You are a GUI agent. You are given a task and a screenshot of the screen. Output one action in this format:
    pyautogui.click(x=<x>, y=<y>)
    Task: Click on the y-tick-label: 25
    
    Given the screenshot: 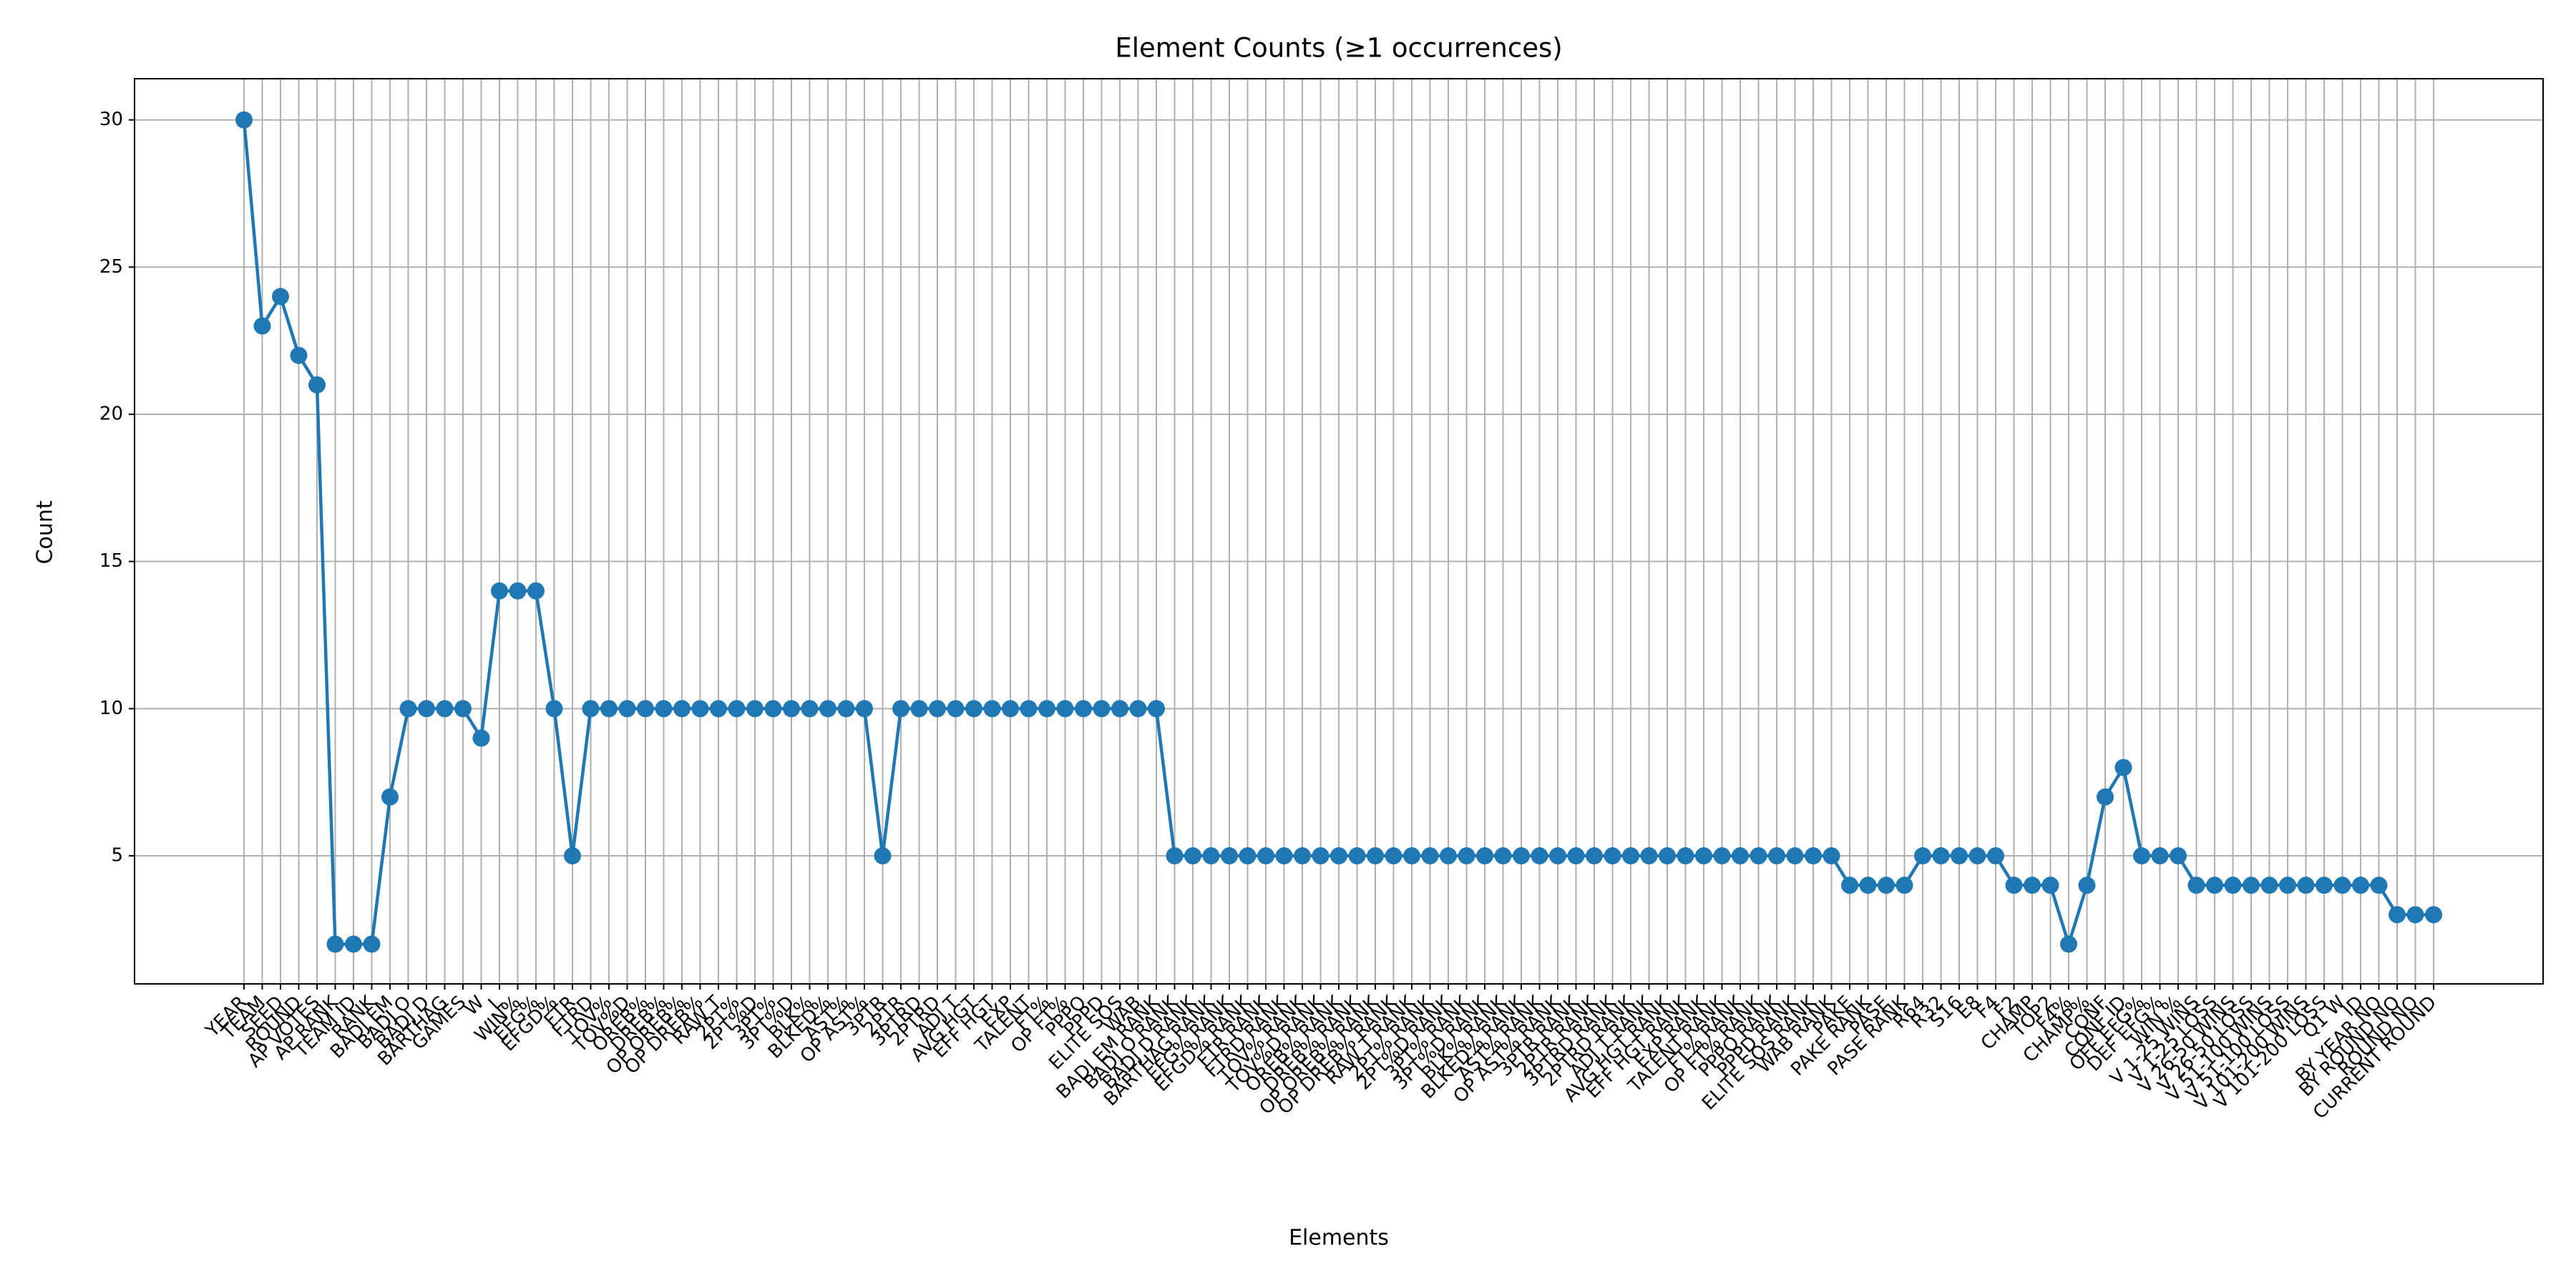 What is the action you would take?
    pyautogui.click(x=111, y=267)
    